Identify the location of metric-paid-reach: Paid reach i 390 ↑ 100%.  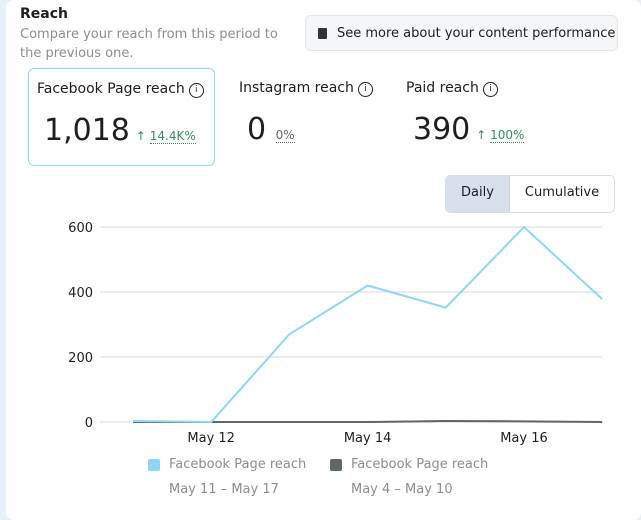
(483, 117).